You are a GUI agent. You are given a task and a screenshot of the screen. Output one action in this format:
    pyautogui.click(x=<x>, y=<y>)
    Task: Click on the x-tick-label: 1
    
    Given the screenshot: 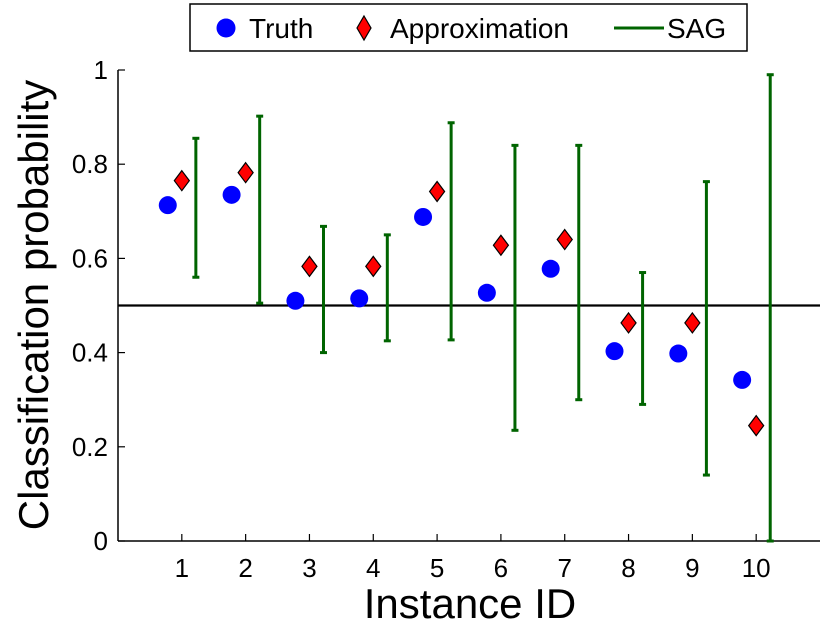 What is the action you would take?
    pyautogui.click(x=182, y=568)
    